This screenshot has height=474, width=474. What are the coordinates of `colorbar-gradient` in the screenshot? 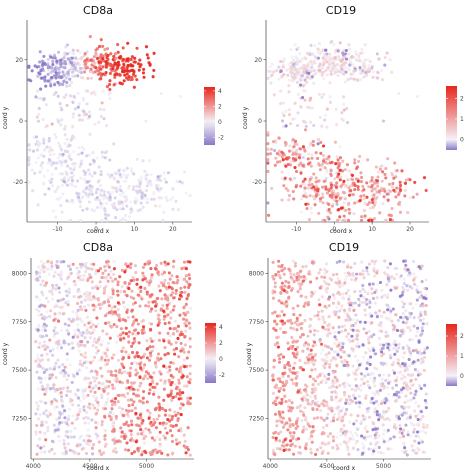 It's located at (451, 355).